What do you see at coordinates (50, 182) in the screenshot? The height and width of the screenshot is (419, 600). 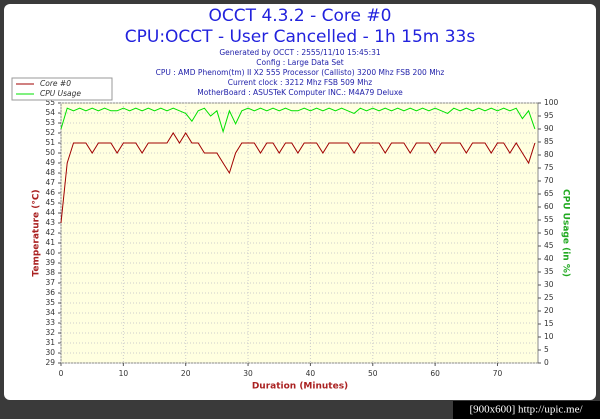 I see `y-tick-label: 47` at bounding box center [50, 182].